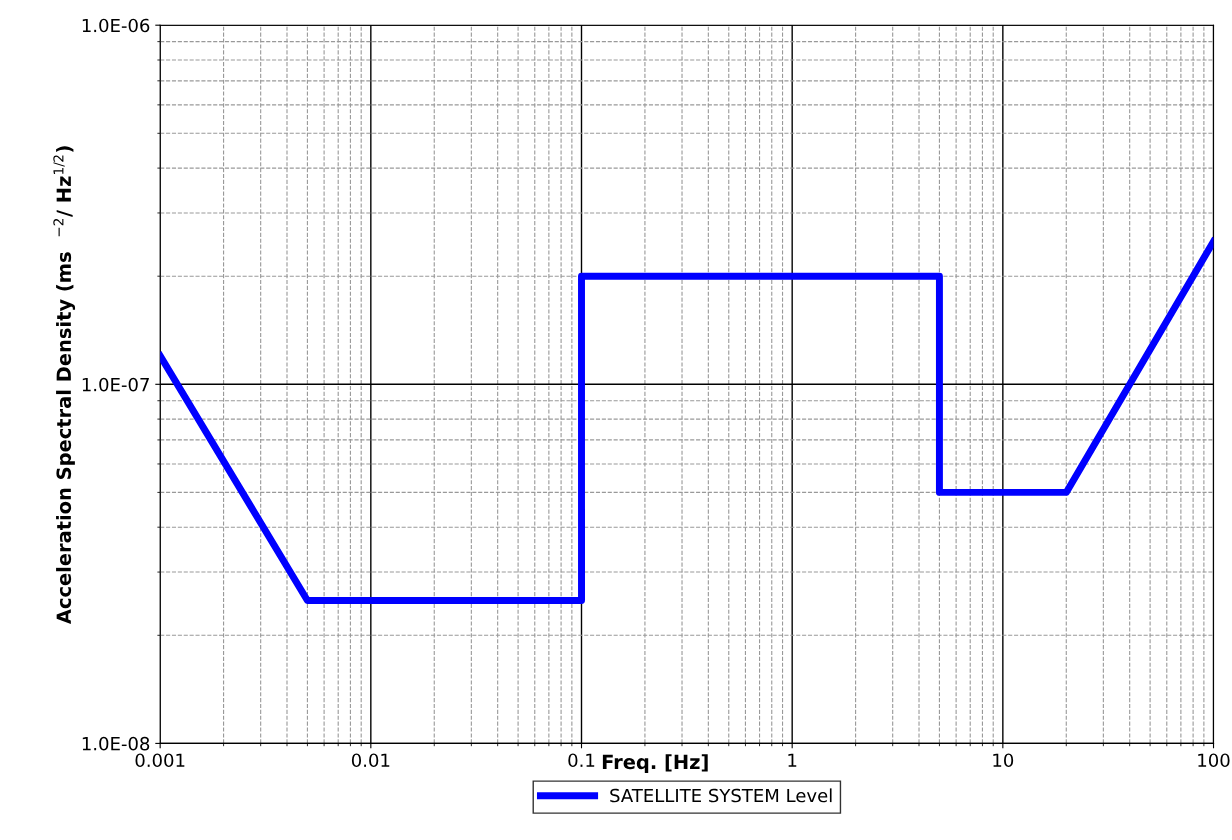 This screenshot has height=840, width=1232. I want to click on x-tick-label: 0.1, so click(581, 760).